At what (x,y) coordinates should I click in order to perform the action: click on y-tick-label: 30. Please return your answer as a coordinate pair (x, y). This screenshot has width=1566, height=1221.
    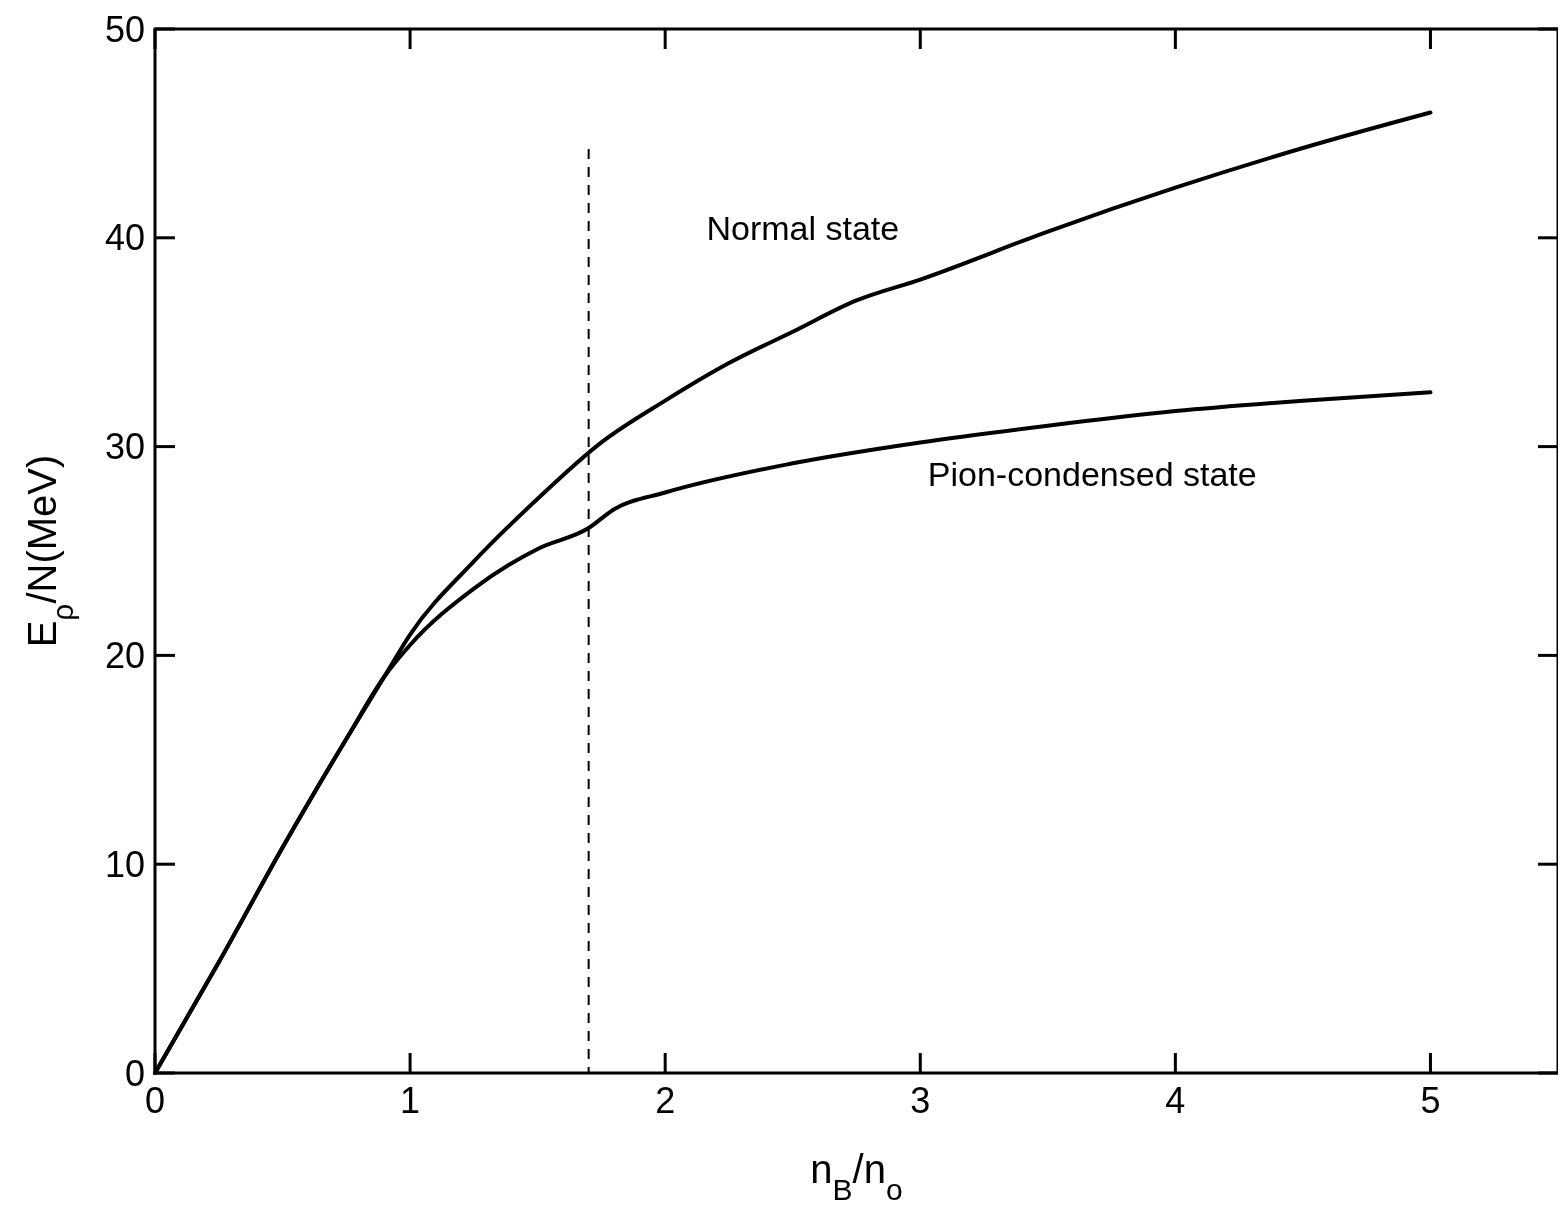
    Looking at the image, I should click on (124, 447).